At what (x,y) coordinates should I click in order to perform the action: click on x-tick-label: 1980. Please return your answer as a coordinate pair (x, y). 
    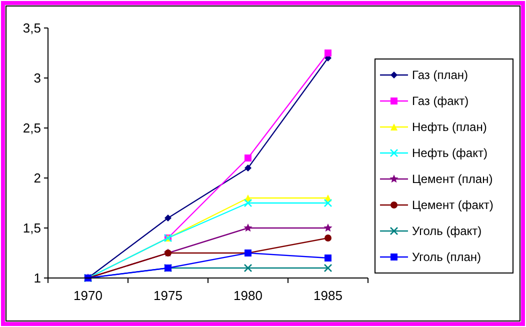
    Looking at the image, I should click on (248, 295).